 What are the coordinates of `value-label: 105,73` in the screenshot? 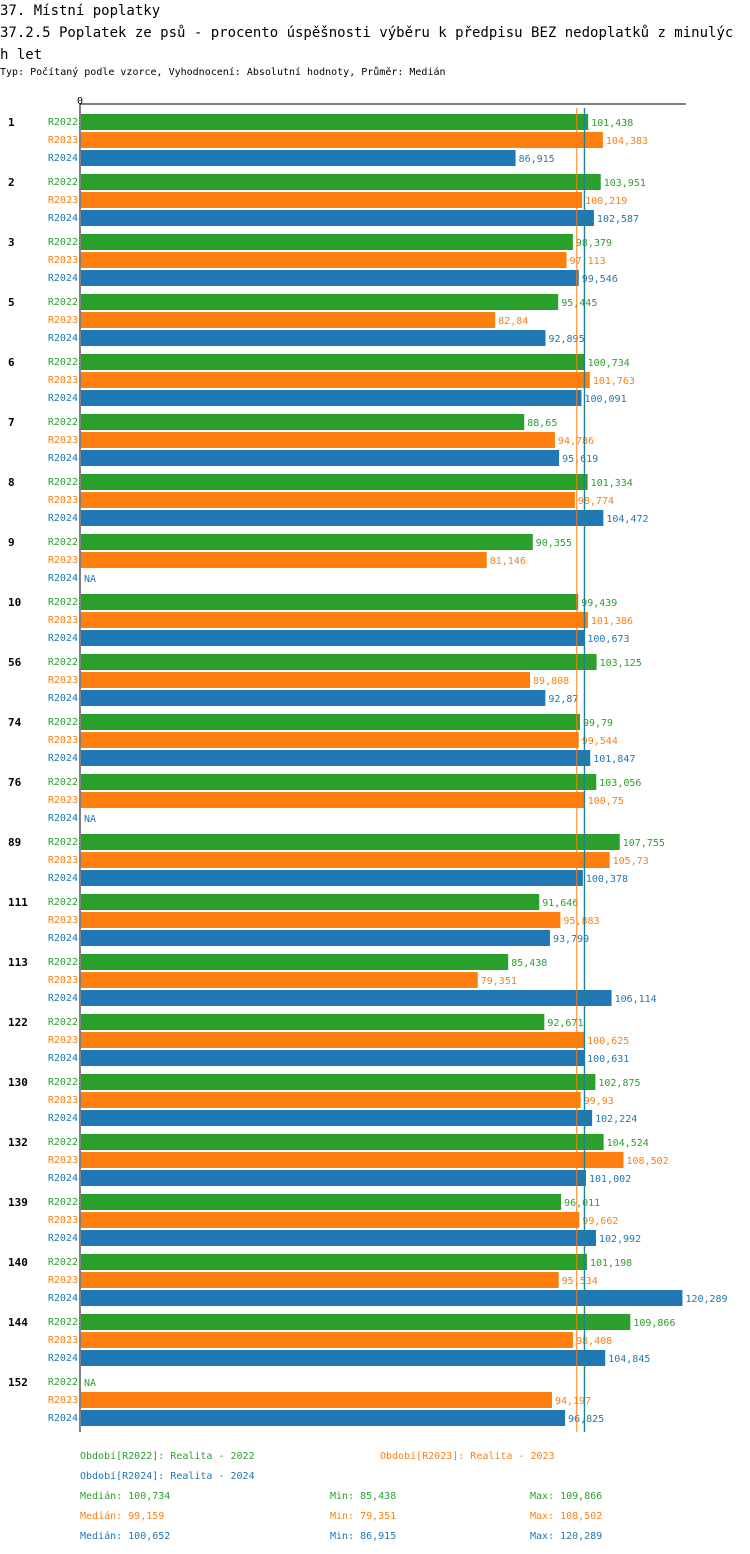 It's located at (631, 861).